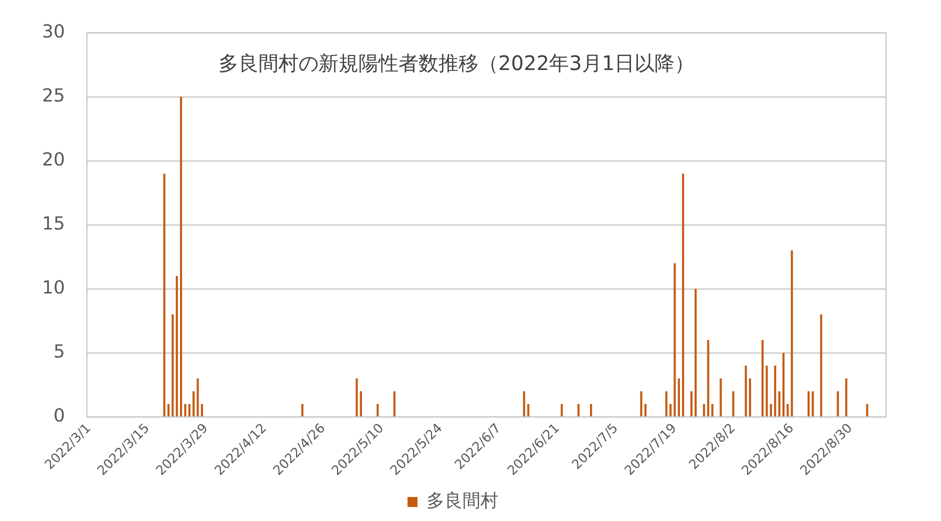  Describe the element at coordinates (53, 287) in the screenshot. I see `y-tick-label: 10` at that location.